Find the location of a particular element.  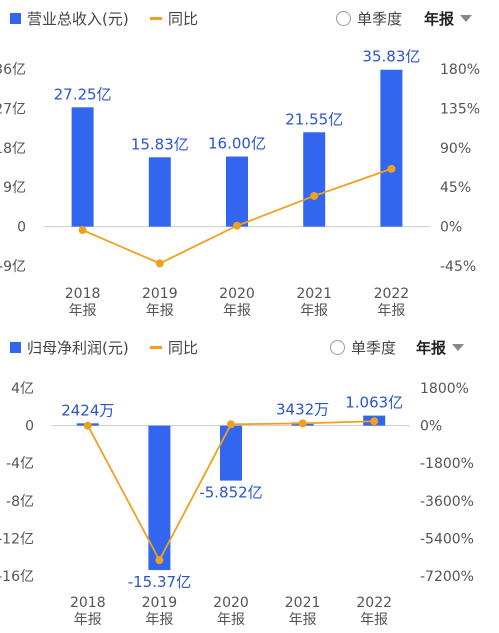

profit-line-legend: 同比 is located at coordinates (174, 347).